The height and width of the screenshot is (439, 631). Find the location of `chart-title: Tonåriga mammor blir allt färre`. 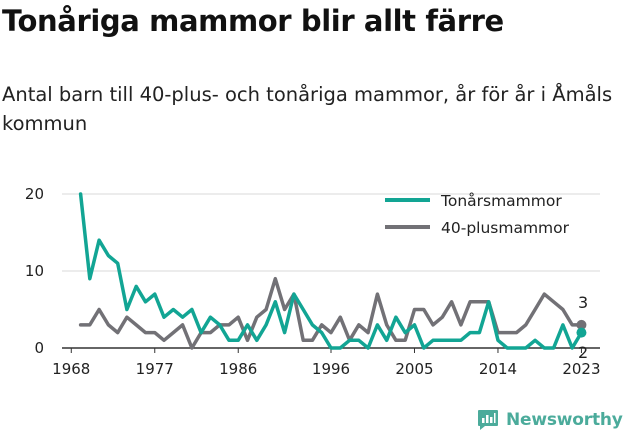

chart-title: Tonåriga mammor blir allt färre is located at coordinates (253, 21).